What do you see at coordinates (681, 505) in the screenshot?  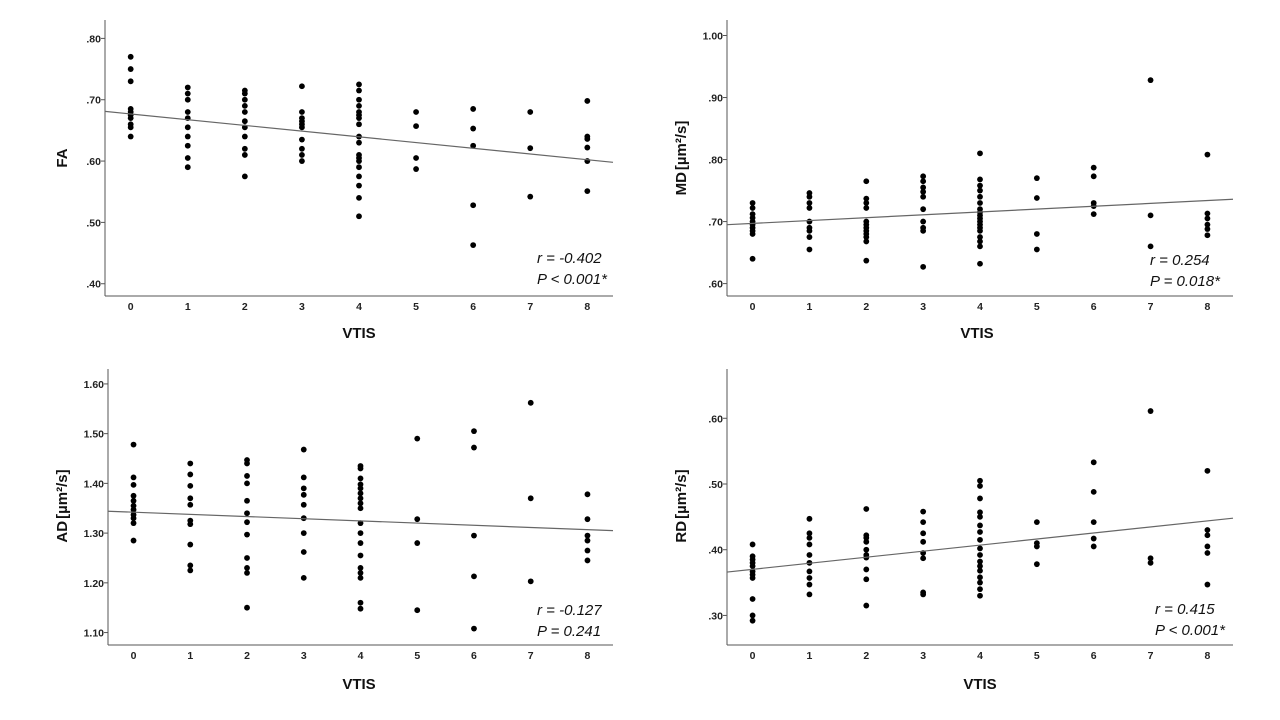 I see `rd-y-axis-title: RD[µm²/s]` at bounding box center [681, 505].